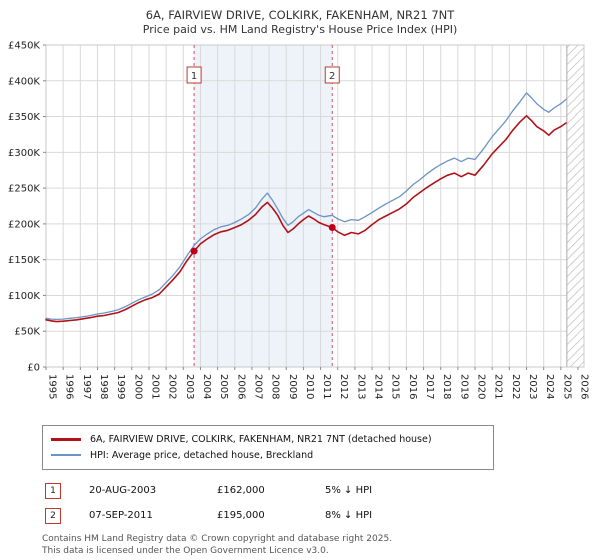 Image resolution: width=600 pixels, height=560 pixels. What do you see at coordinates (121, 516) in the screenshot?
I see `sale-2-date: 07-SEP-2011` at bounding box center [121, 516].